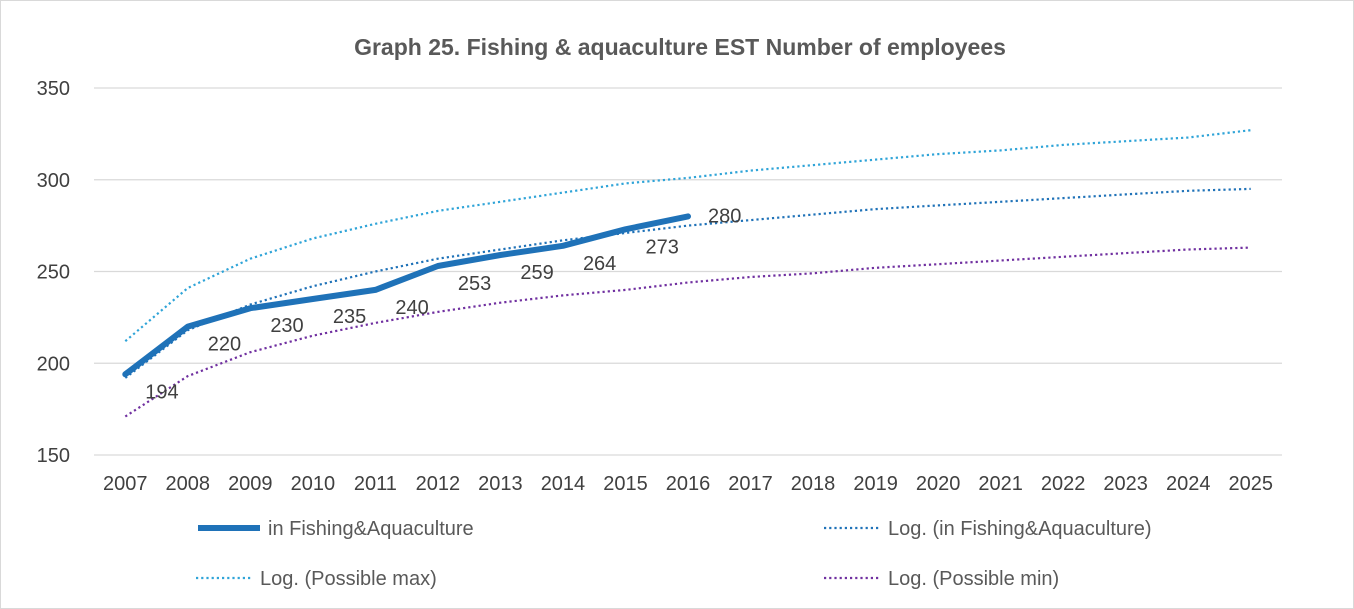 The image size is (1354, 609). What do you see at coordinates (53, 456) in the screenshot?
I see `y-tick-label: 150` at bounding box center [53, 456].